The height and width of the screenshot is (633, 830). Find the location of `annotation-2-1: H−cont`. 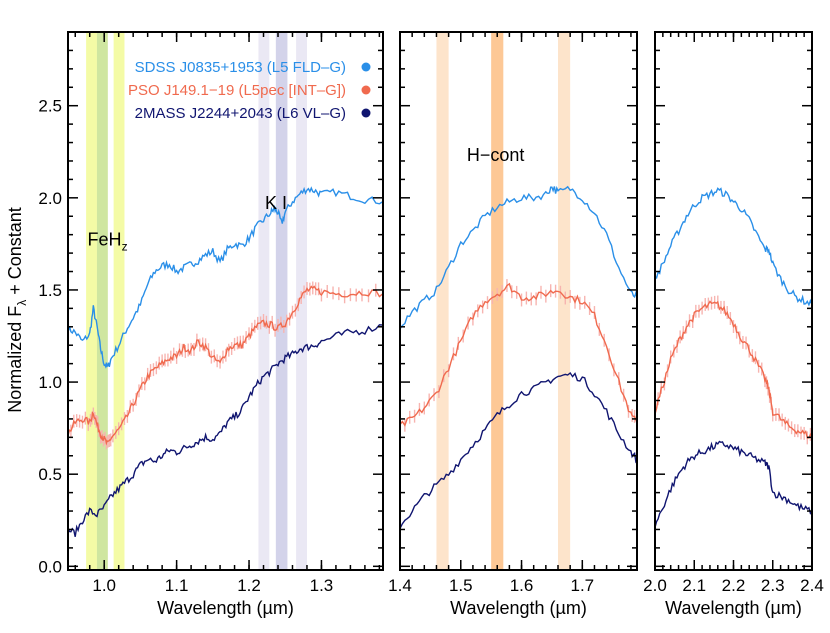

annotation-2-1: H−cont is located at coordinates (496, 155).